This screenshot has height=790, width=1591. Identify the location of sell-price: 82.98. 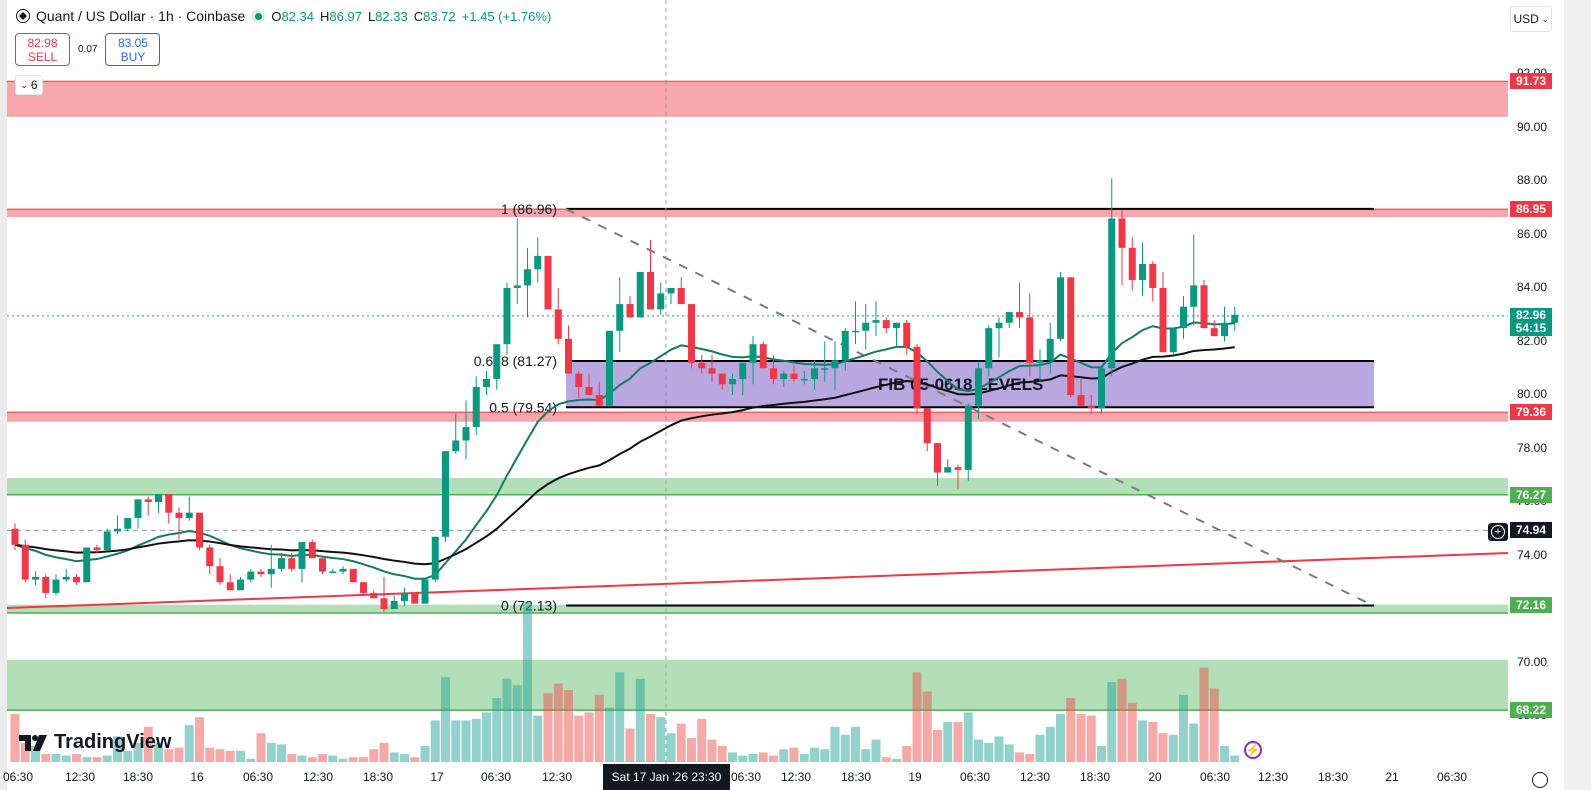
(42, 42).